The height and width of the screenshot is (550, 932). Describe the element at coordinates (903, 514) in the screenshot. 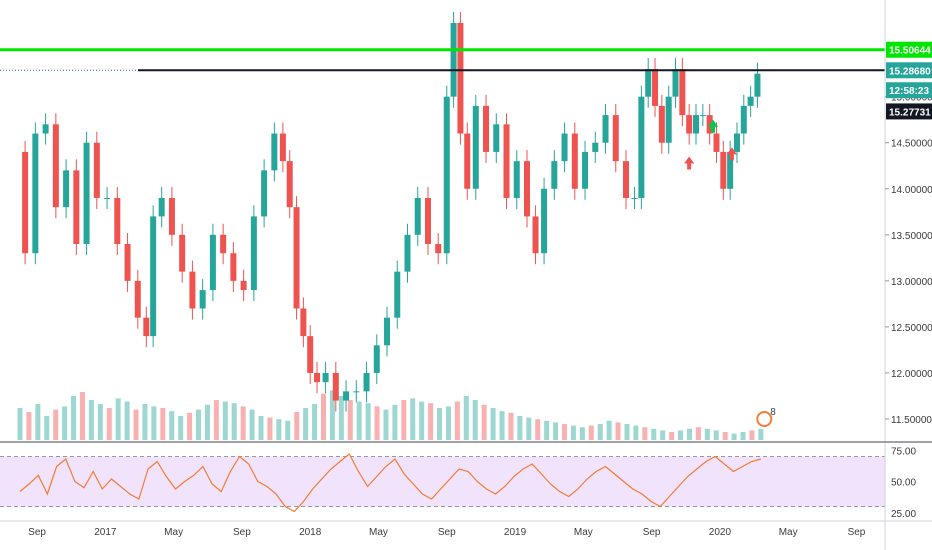

I see `rsi-tick-label: 25.00` at that location.